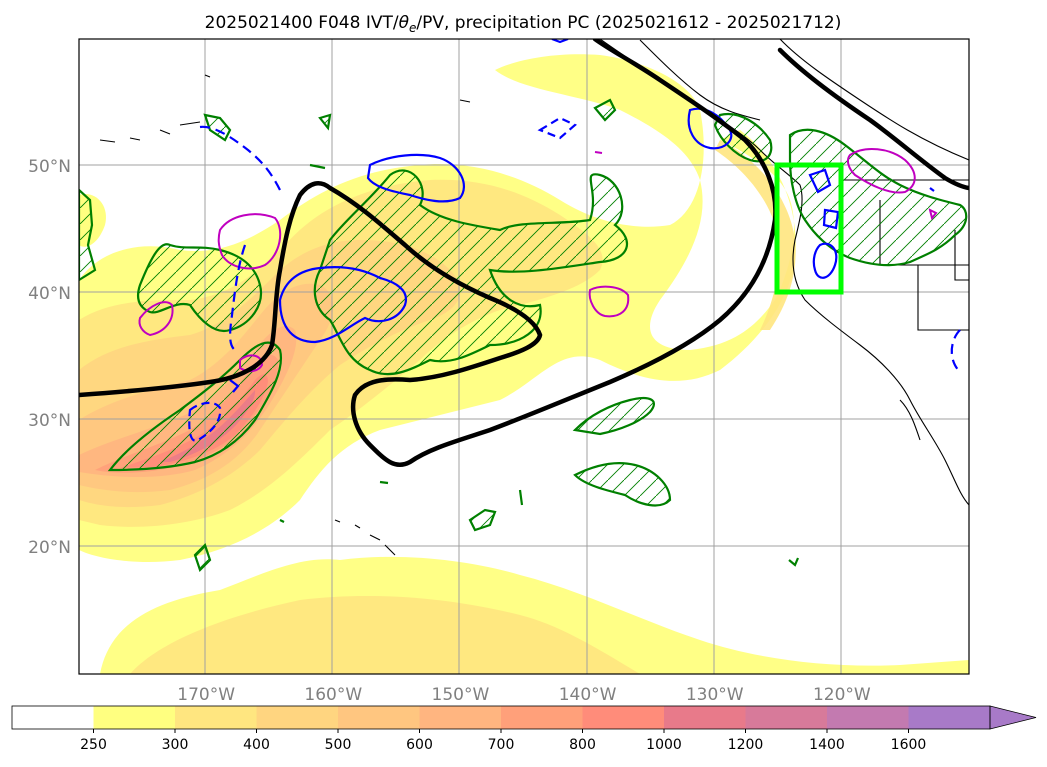  What do you see at coordinates (1013, 717) in the screenshot?
I see `colorbar-extend-arrow` at bounding box center [1013, 717].